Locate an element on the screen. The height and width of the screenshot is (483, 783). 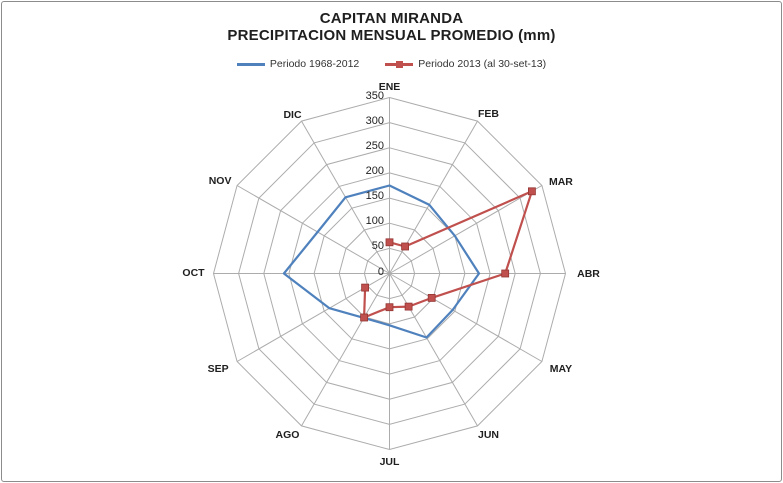
category-label-jul: JUL is located at coordinates (389, 461).